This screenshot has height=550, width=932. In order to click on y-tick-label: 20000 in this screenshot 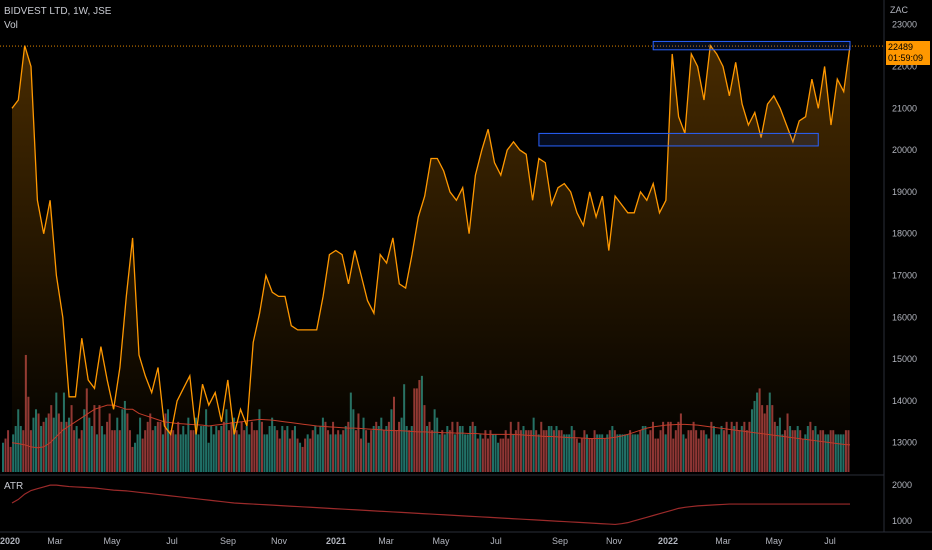, I will do `click(904, 150)`.